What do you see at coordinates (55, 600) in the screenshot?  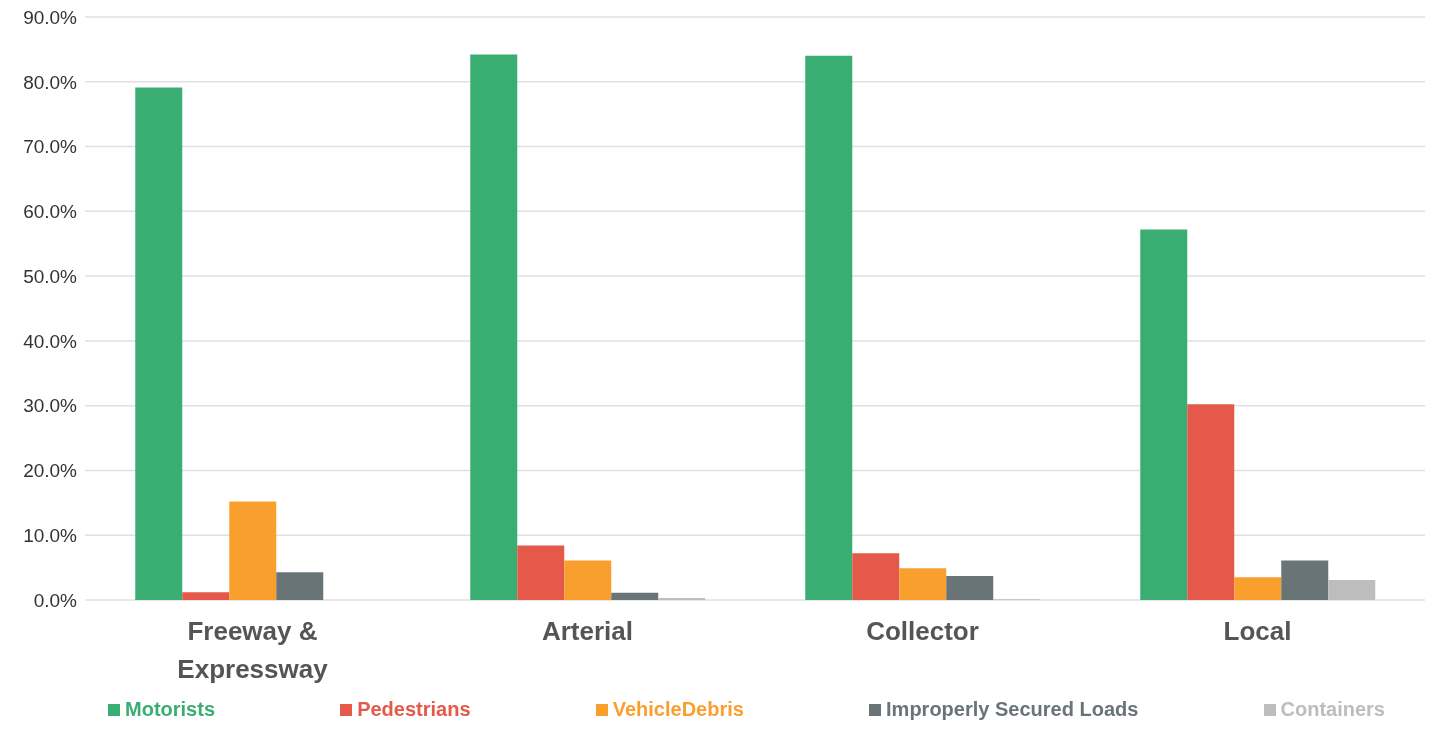 I see `y-tick-label: 0.0%` at bounding box center [55, 600].